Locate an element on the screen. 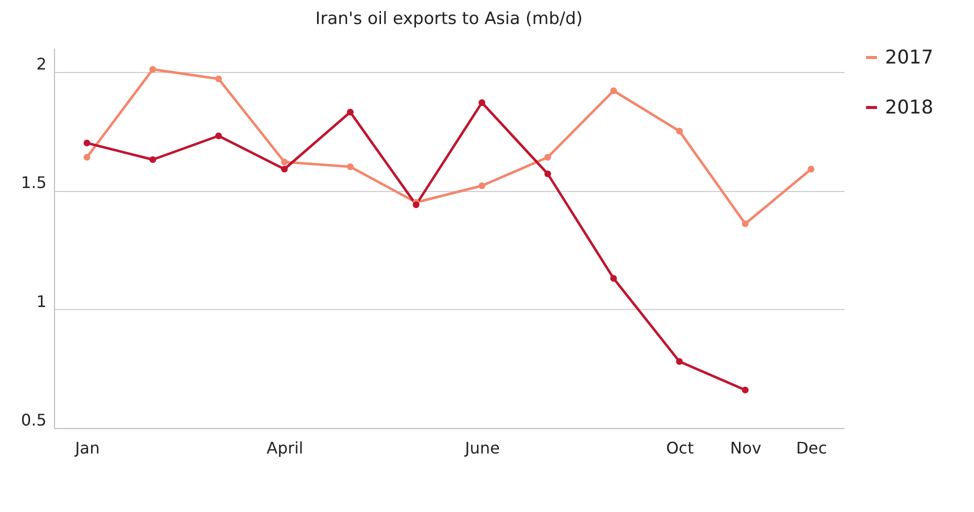  y-tick-label: 0.5 is located at coordinates (33, 420).